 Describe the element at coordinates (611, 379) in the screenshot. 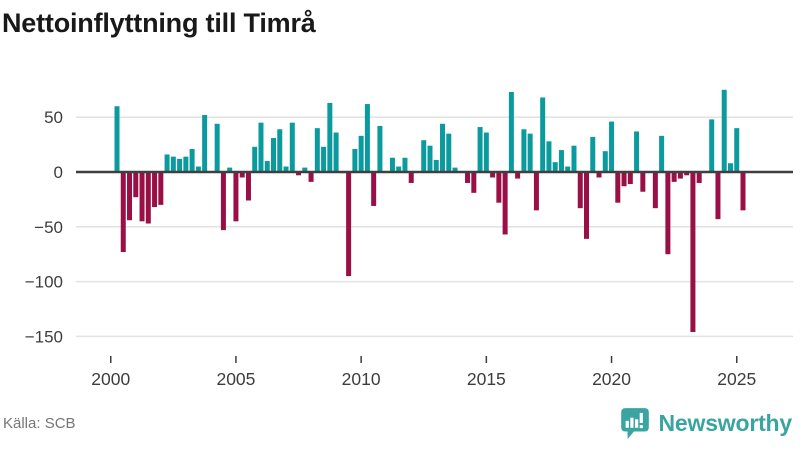

I see `x-axis-tick-label: 2020` at that location.